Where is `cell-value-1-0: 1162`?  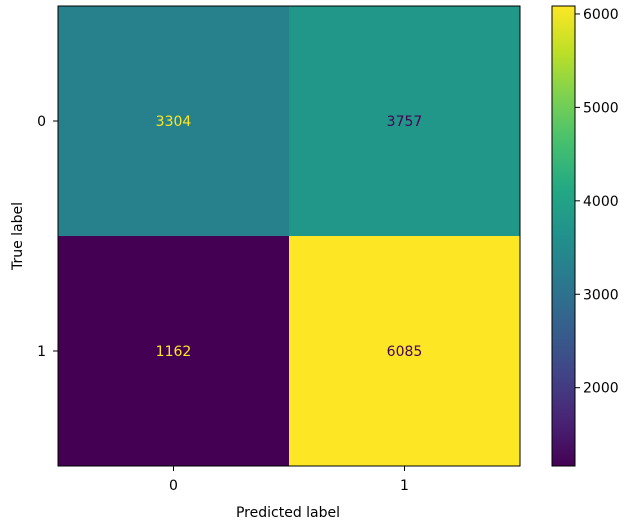
cell-value-1-0: 1162 is located at coordinates (174, 352).